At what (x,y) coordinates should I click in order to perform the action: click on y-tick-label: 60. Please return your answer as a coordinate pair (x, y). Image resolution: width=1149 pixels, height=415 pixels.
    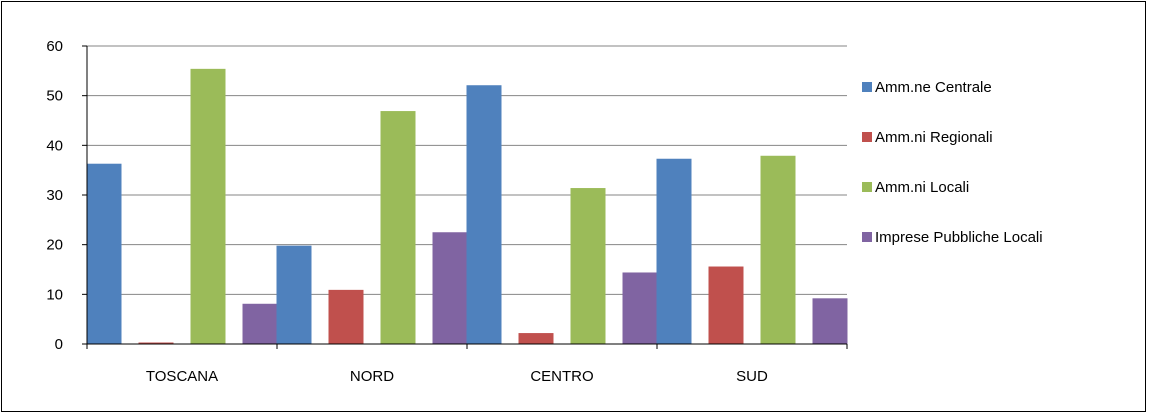
    Looking at the image, I should click on (54, 46).